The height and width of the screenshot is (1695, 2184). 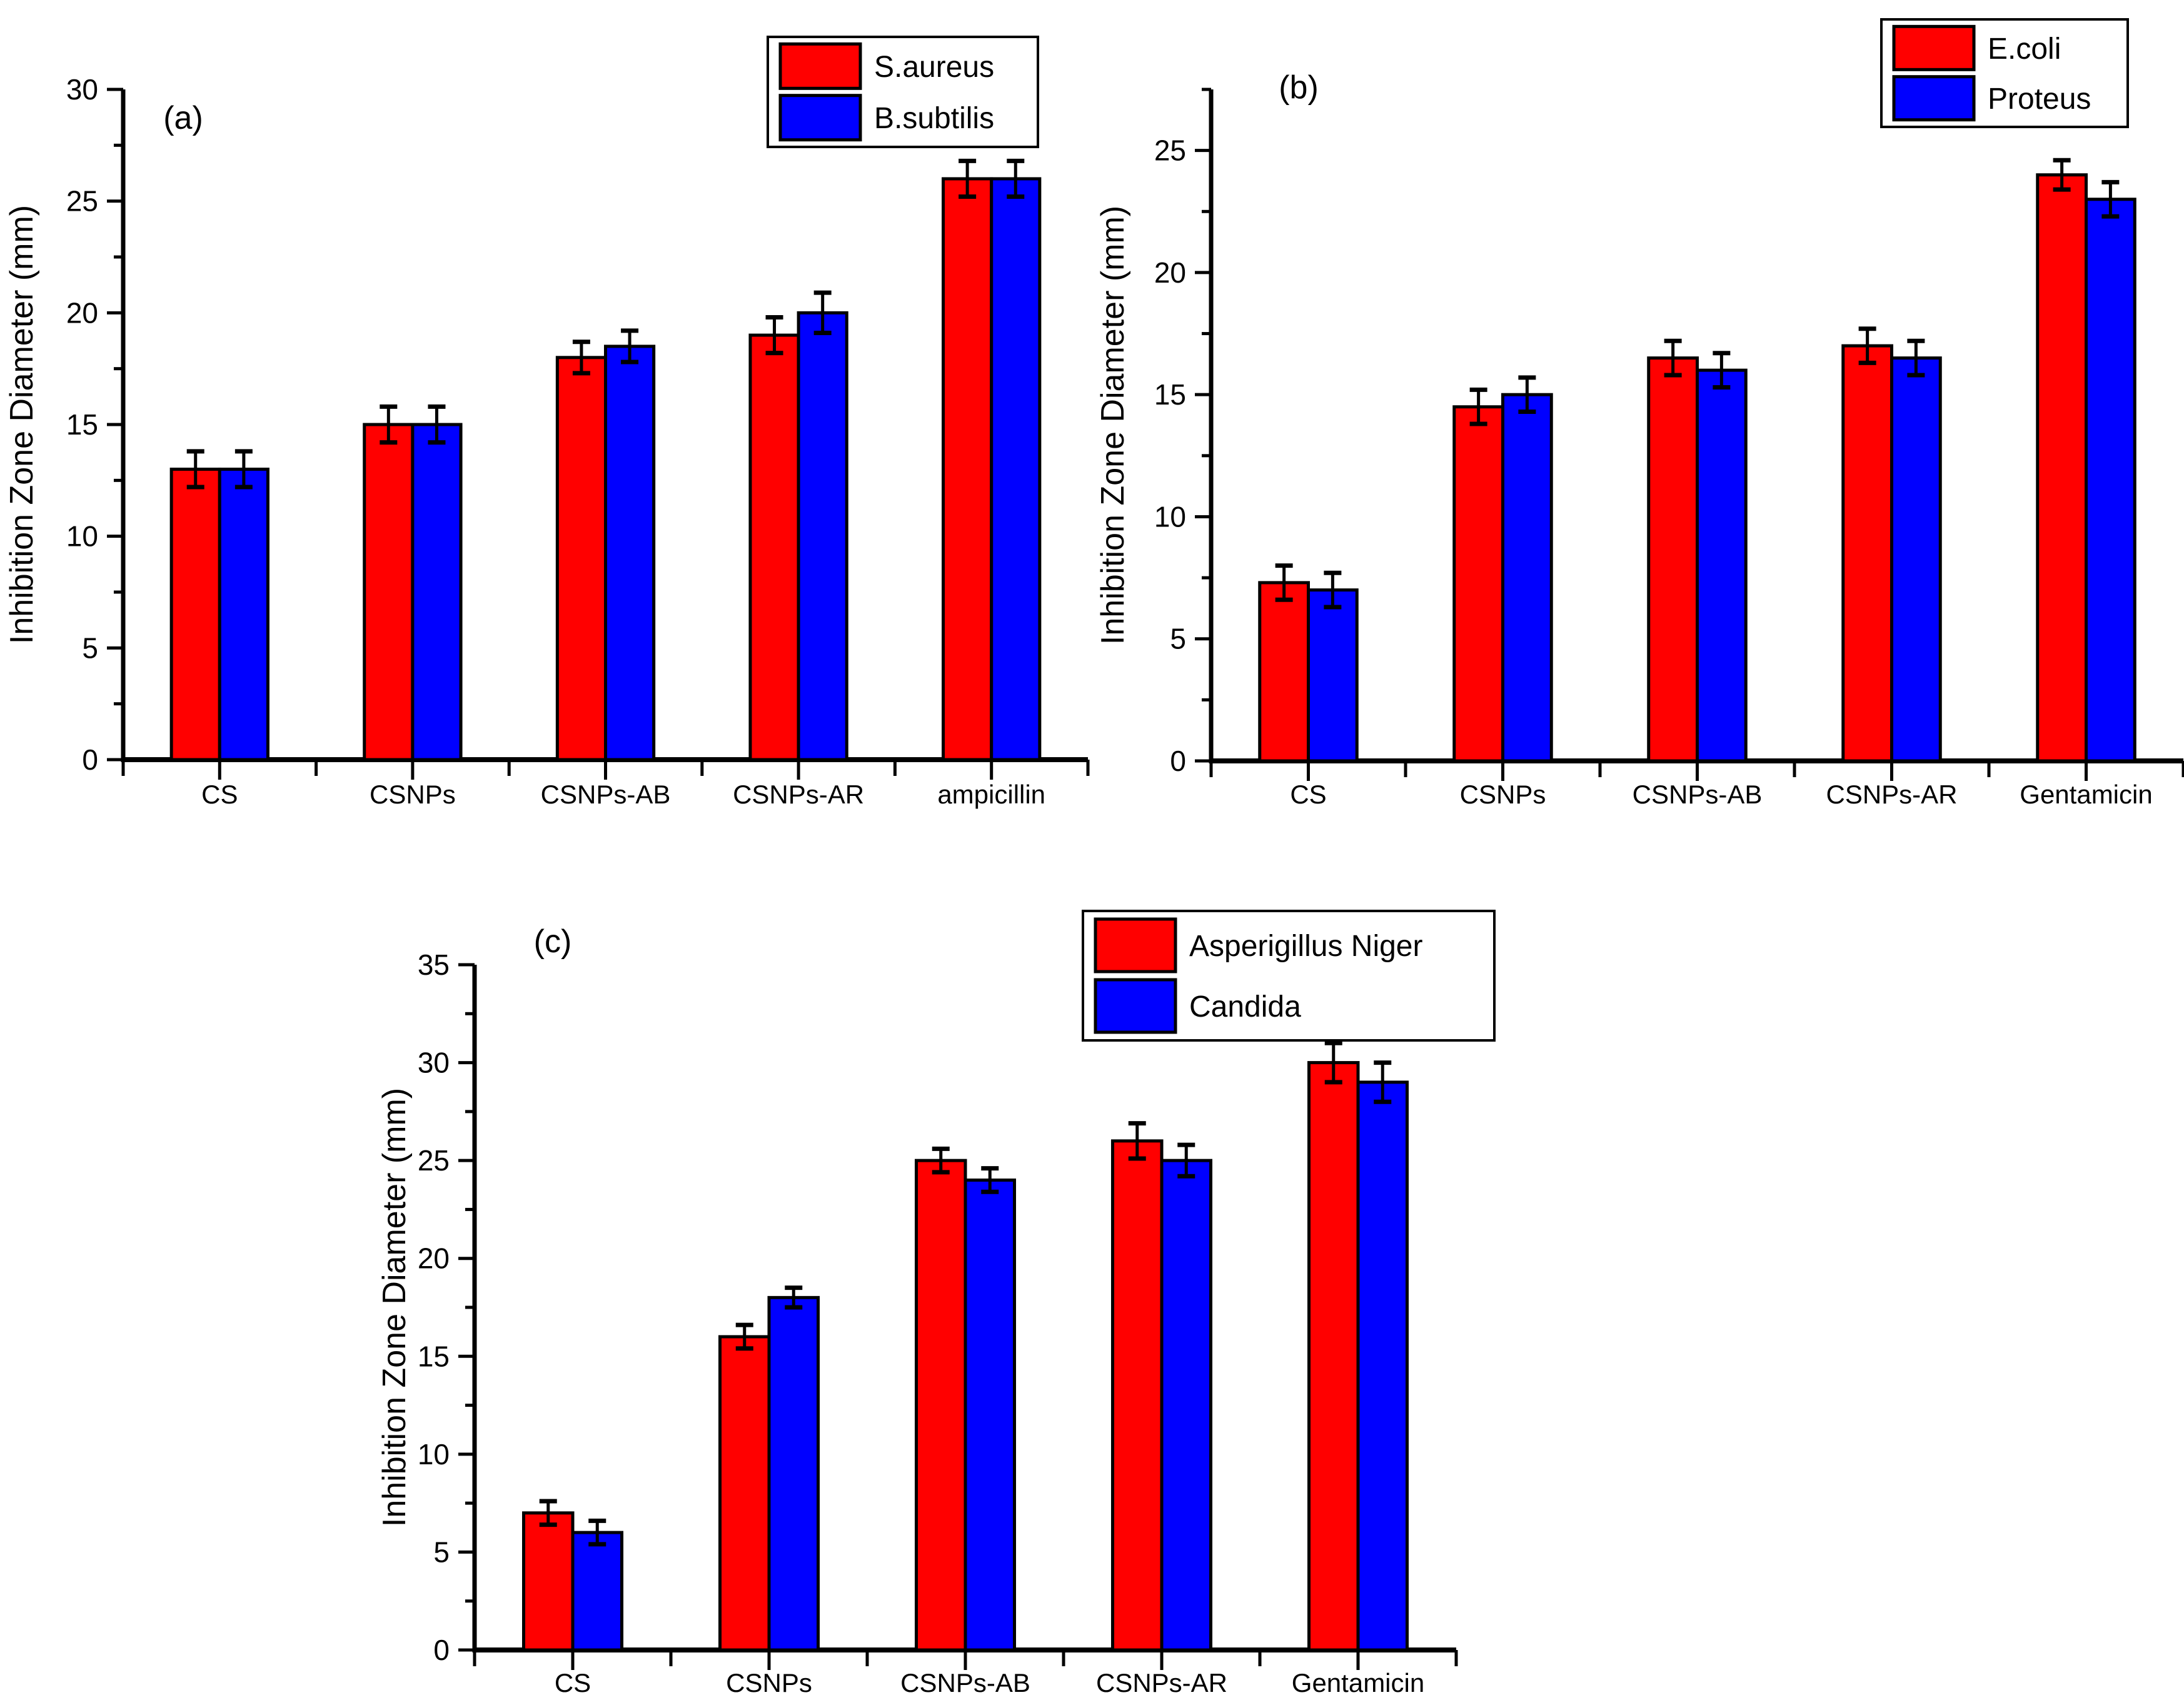 What do you see at coordinates (744, 1493) in the screenshot?
I see `bar-Asperigillus Niger-CSNPs` at bounding box center [744, 1493].